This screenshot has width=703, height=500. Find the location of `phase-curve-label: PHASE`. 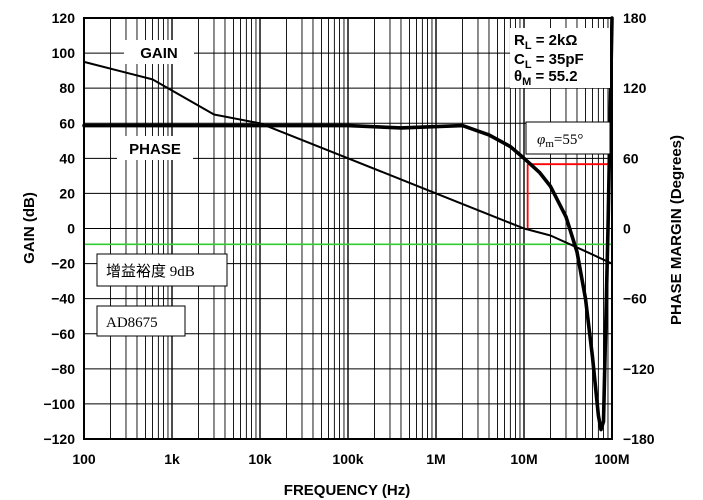

phase-curve-label: PHASE is located at coordinates (155, 149).